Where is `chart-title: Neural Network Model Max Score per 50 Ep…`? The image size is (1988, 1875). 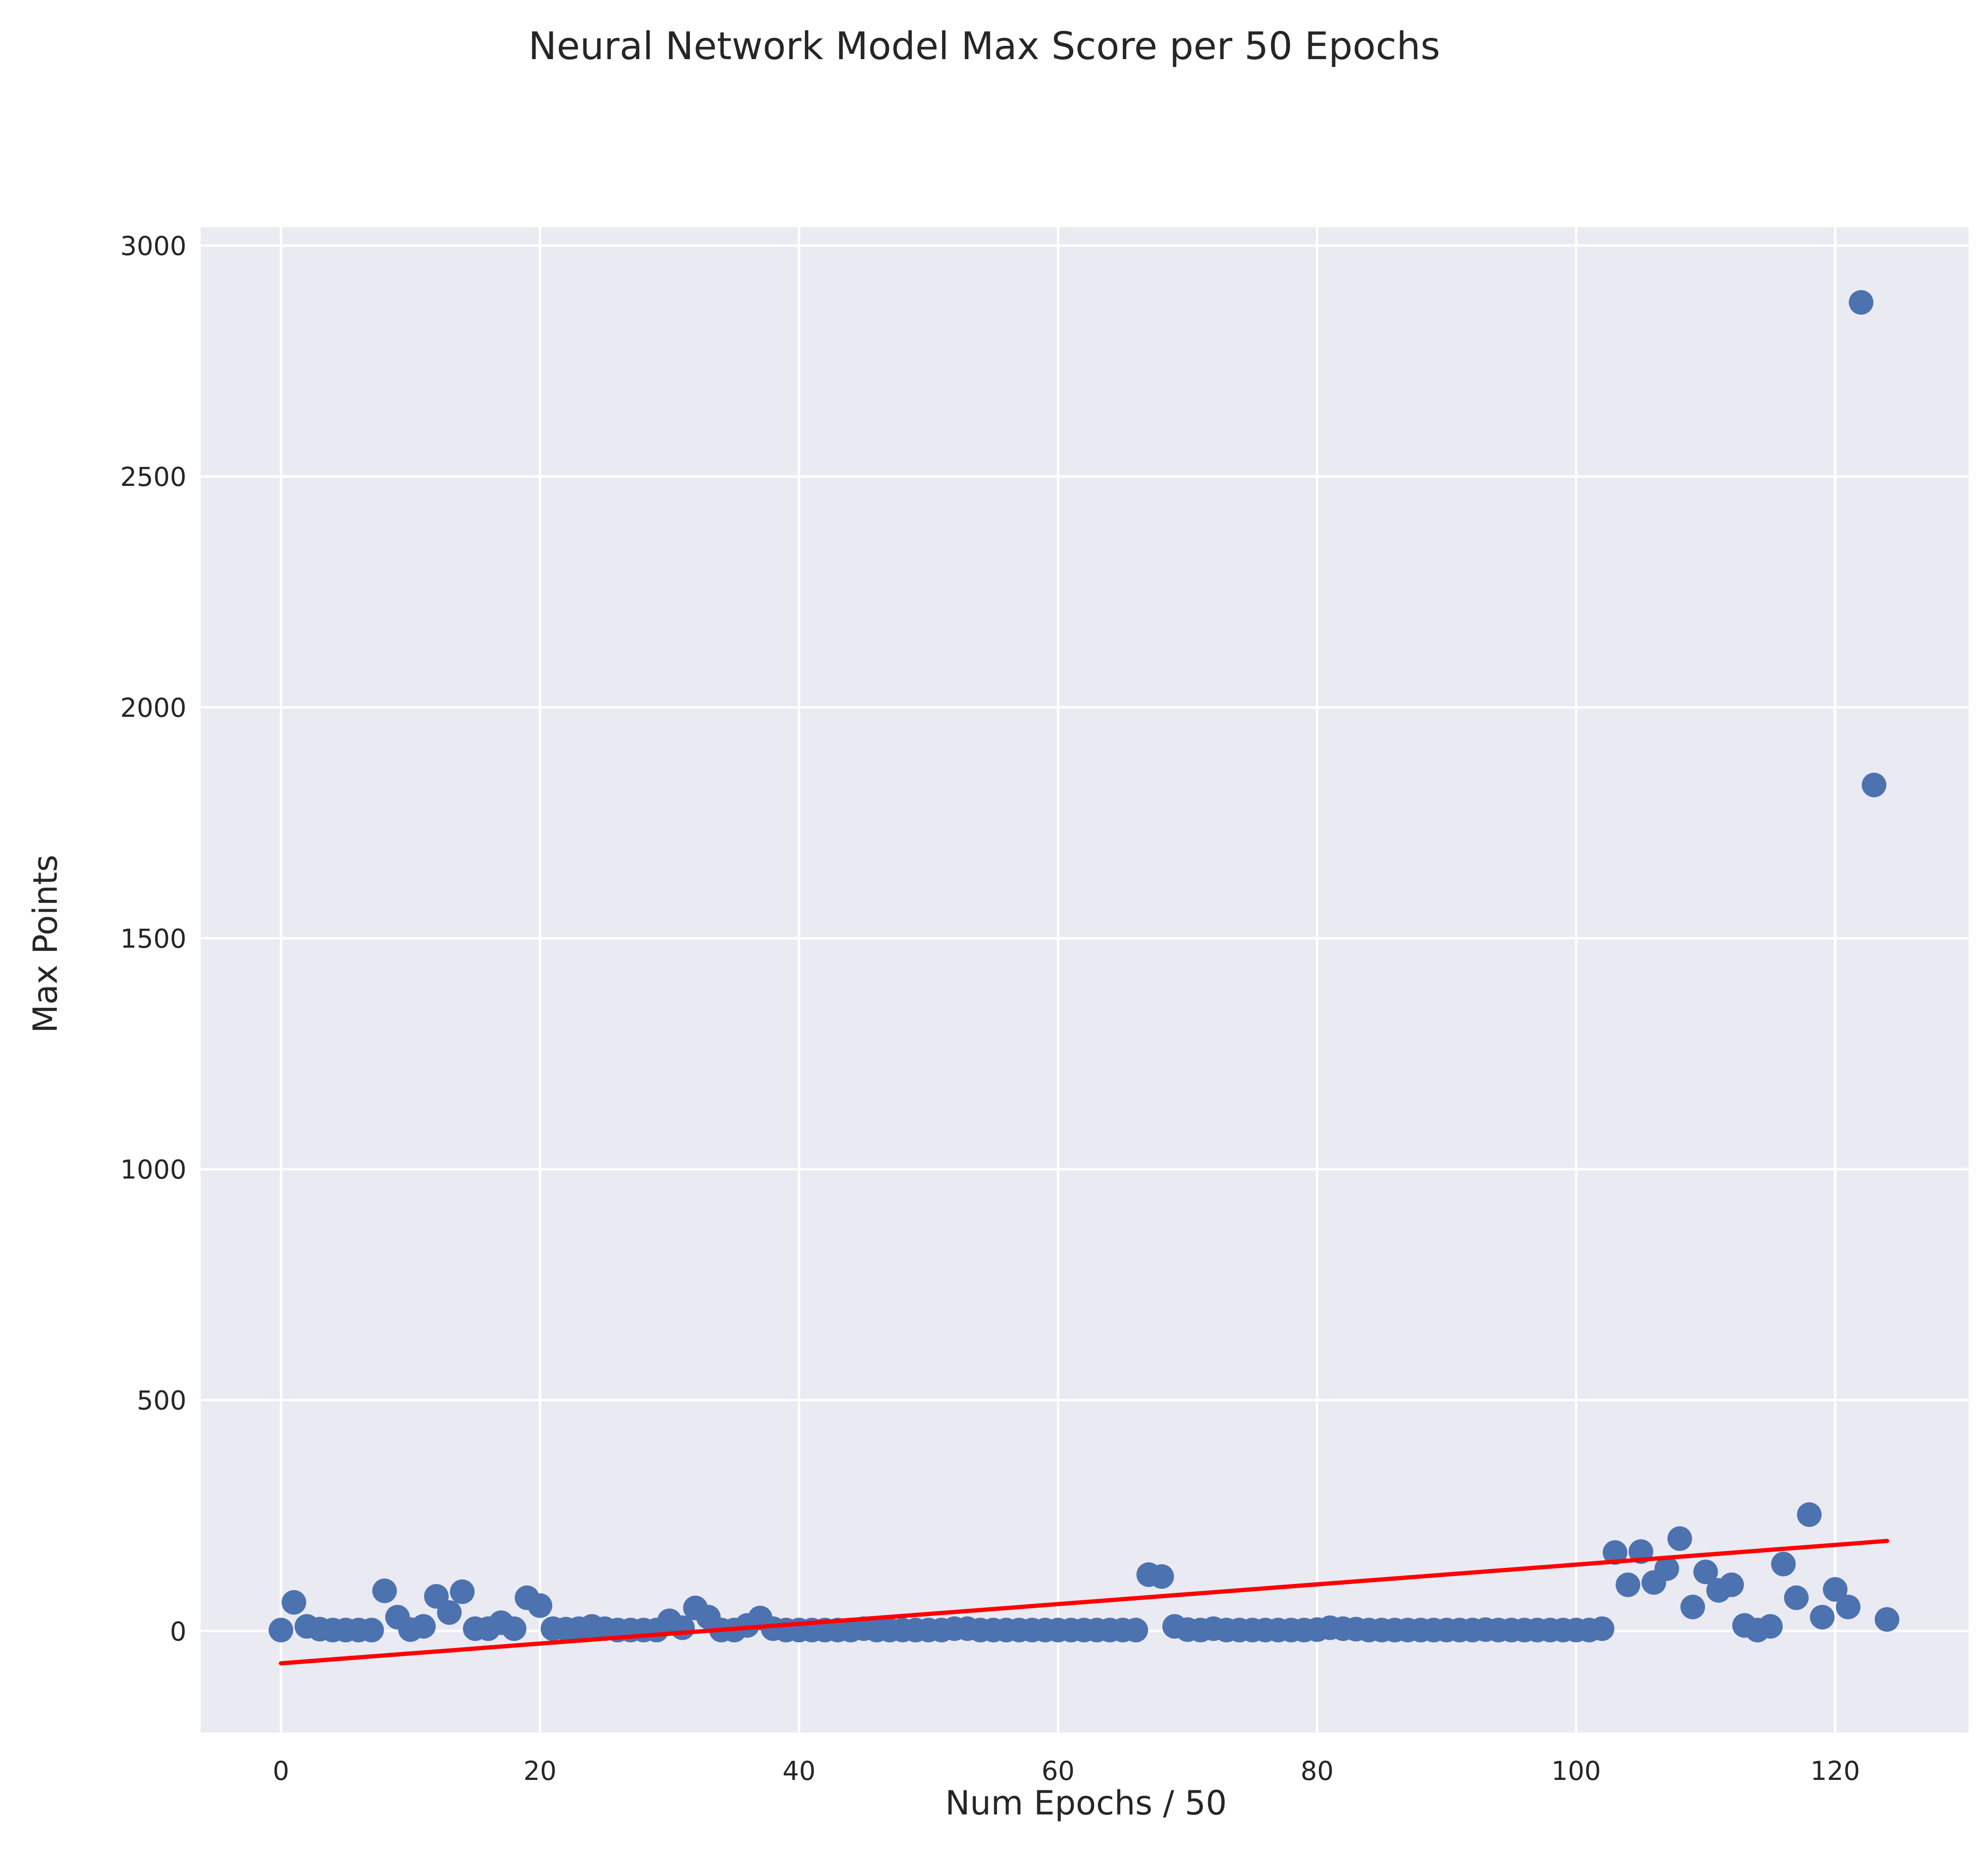 chart-title: Neural Network Model Max Score per 50 Ep… is located at coordinates (984, 46).